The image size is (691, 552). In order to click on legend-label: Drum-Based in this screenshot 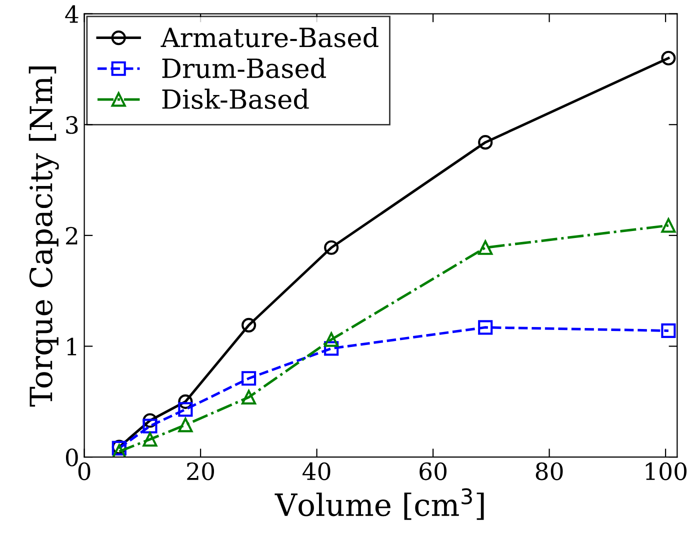, I will do `click(244, 68)`.